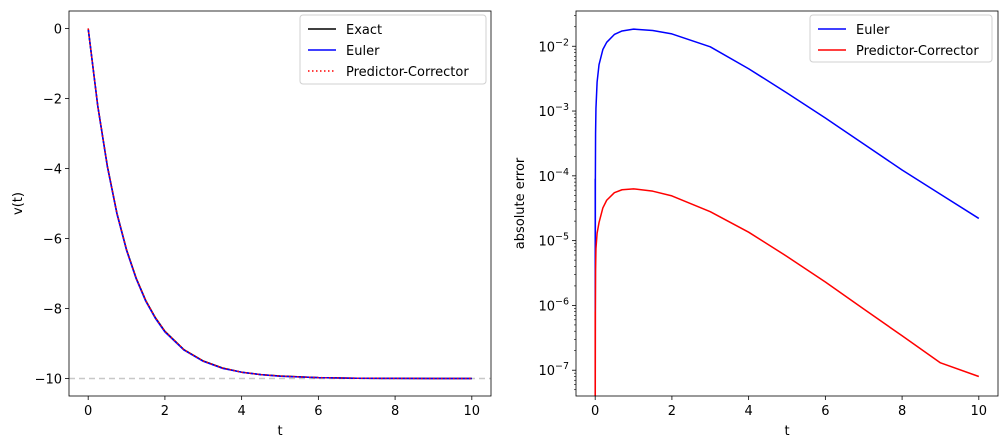 This screenshot has width=1008, height=448. What do you see at coordinates (18, 203) in the screenshot?
I see `y-axis-label: v(t)` at bounding box center [18, 203].